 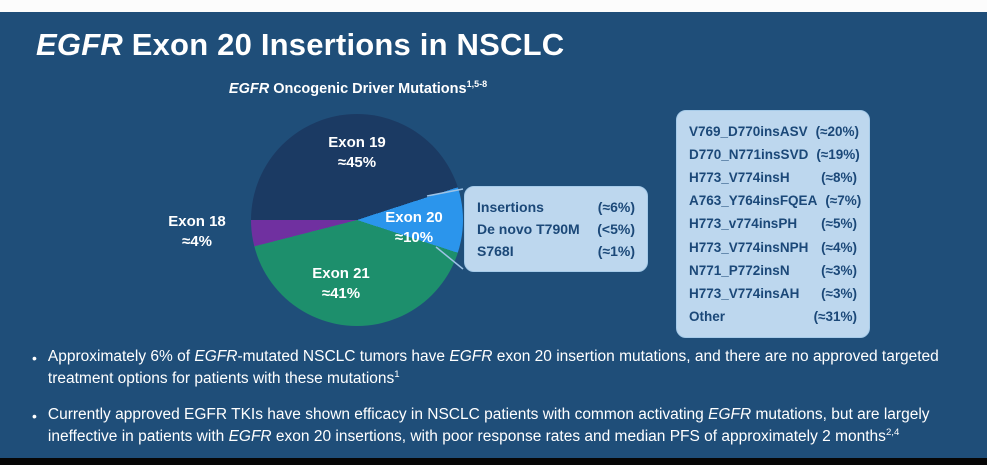 I want to click on pie-label-exon21: Exon 21 ≈41%, so click(x=341, y=284).